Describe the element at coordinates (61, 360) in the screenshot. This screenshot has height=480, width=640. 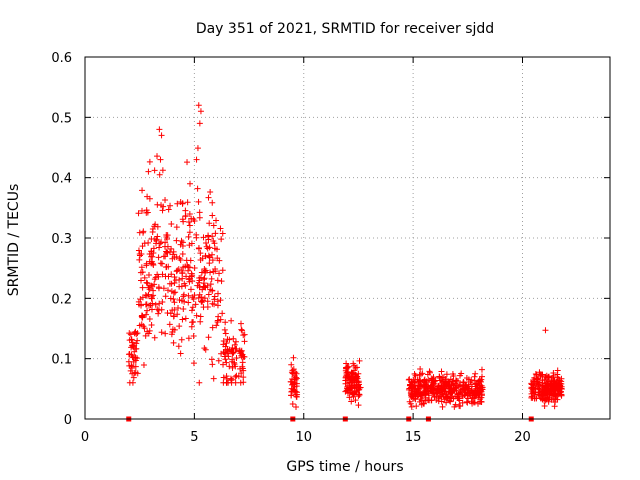
I see `y-tick-label: 0.1` at that location.